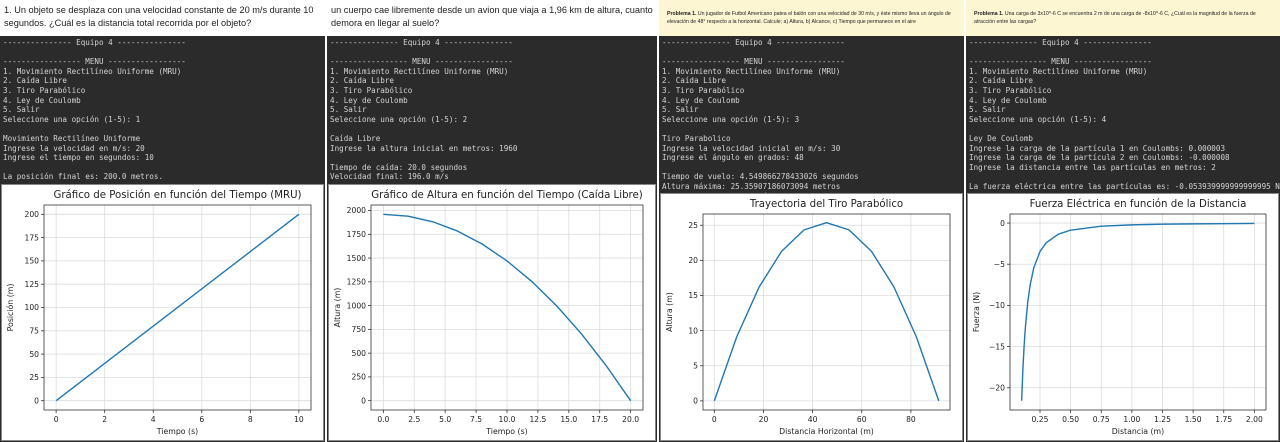  I want to click on terminal-line: Altura máxima: 25.35907186073094 metros, so click(751, 186).